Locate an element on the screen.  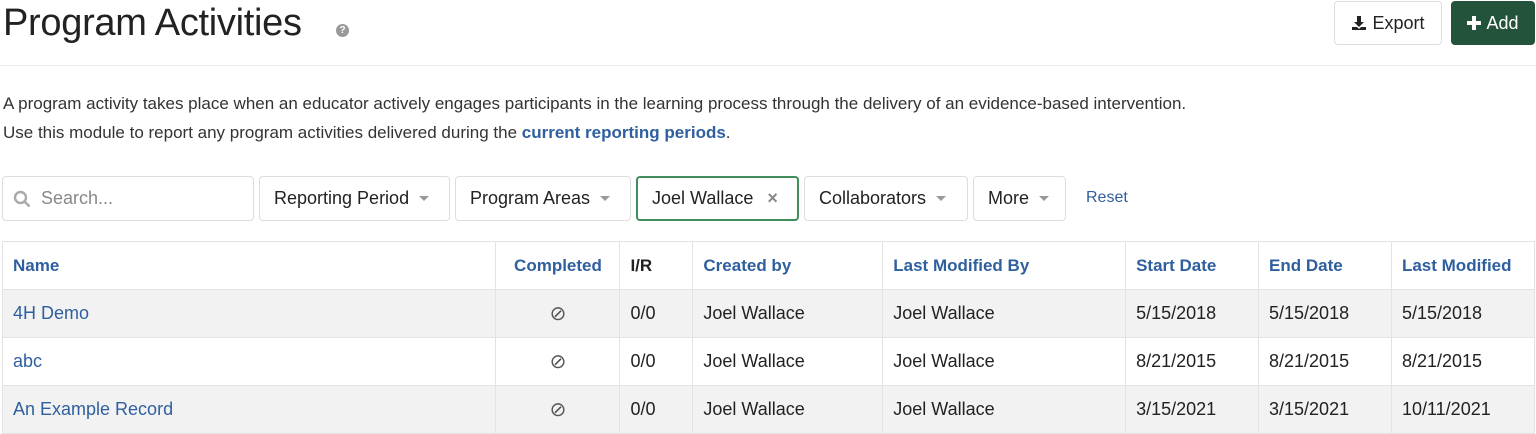
collaborators-filter: Collaborators is located at coordinates (886, 198).